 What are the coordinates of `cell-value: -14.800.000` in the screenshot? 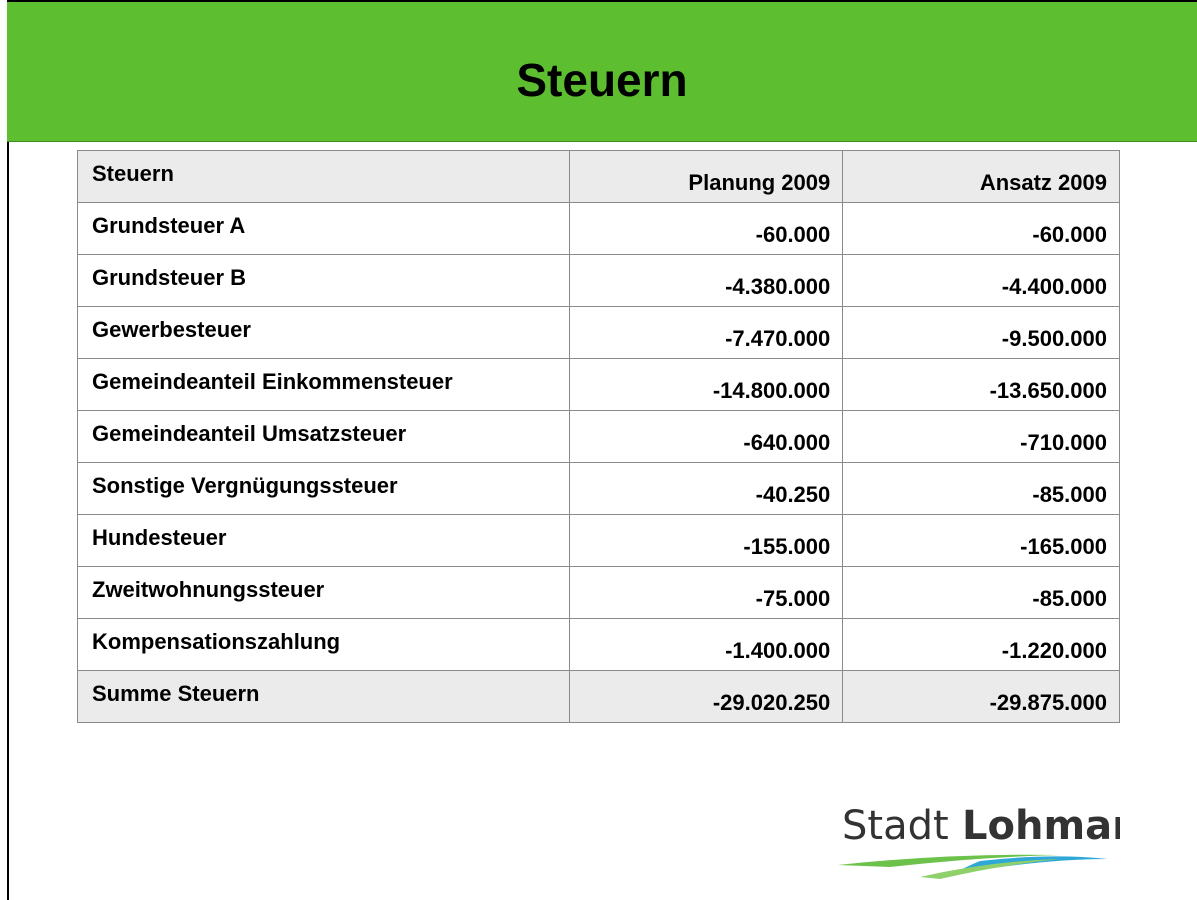 It's located at (706, 384).